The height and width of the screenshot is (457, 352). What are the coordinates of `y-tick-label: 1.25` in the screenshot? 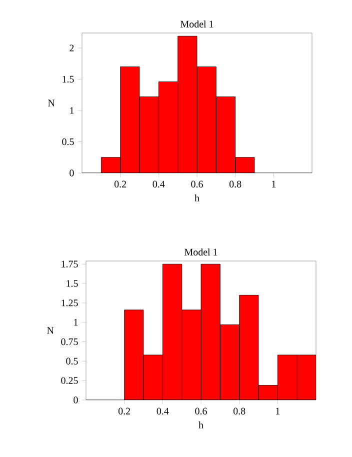 It's located at (70, 303).